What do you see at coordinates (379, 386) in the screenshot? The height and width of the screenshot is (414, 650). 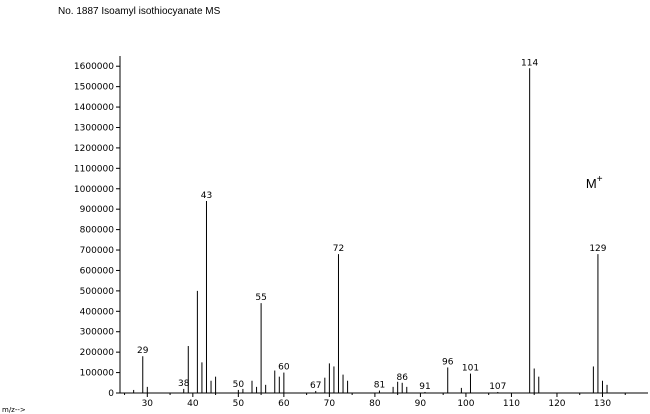 I see `peak-label: 81` at bounding box center [379, 386].